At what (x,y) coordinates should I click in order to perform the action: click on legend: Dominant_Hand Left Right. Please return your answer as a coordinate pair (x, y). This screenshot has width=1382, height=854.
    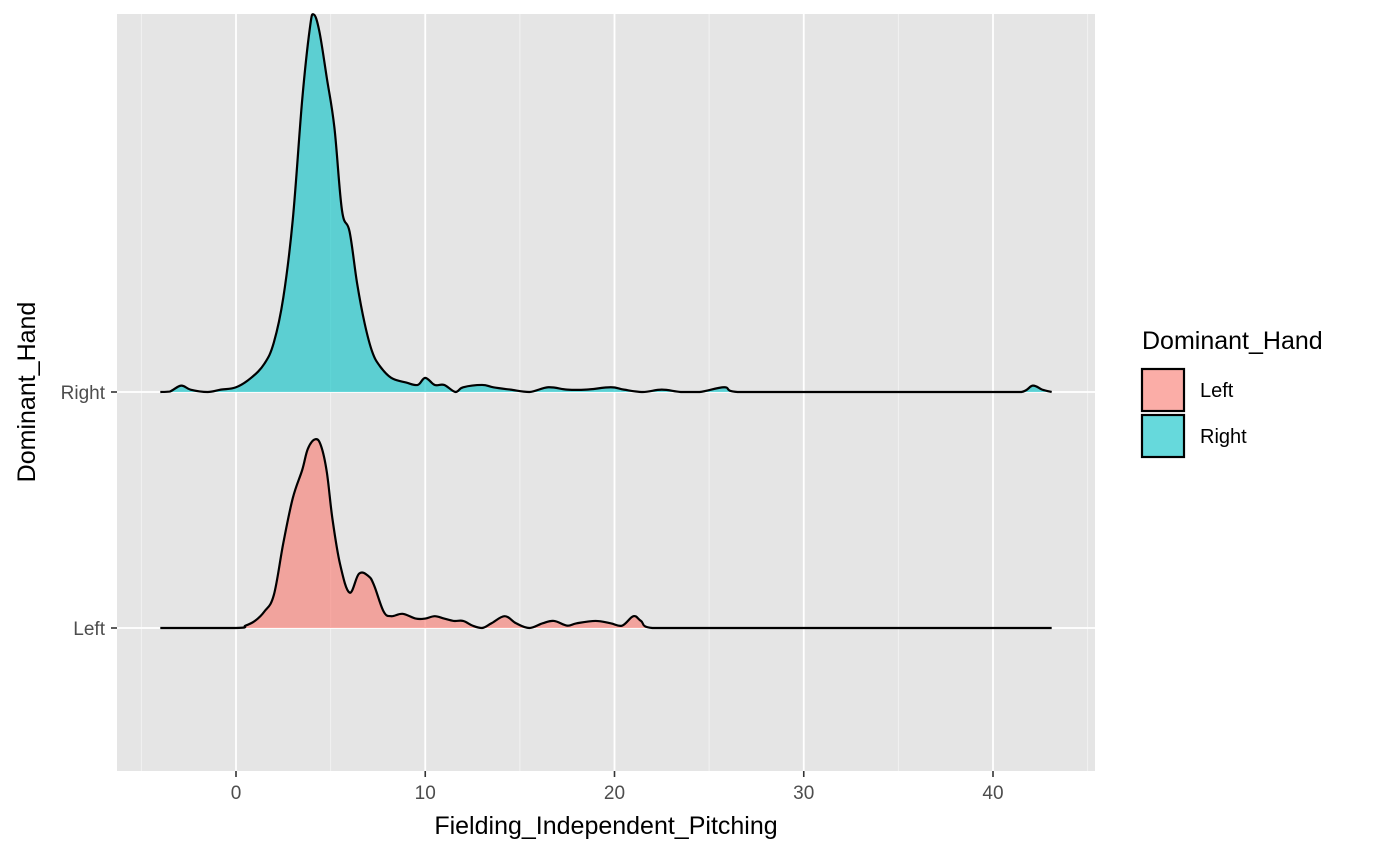
    Looking at the image, I should click on (1231, 393).